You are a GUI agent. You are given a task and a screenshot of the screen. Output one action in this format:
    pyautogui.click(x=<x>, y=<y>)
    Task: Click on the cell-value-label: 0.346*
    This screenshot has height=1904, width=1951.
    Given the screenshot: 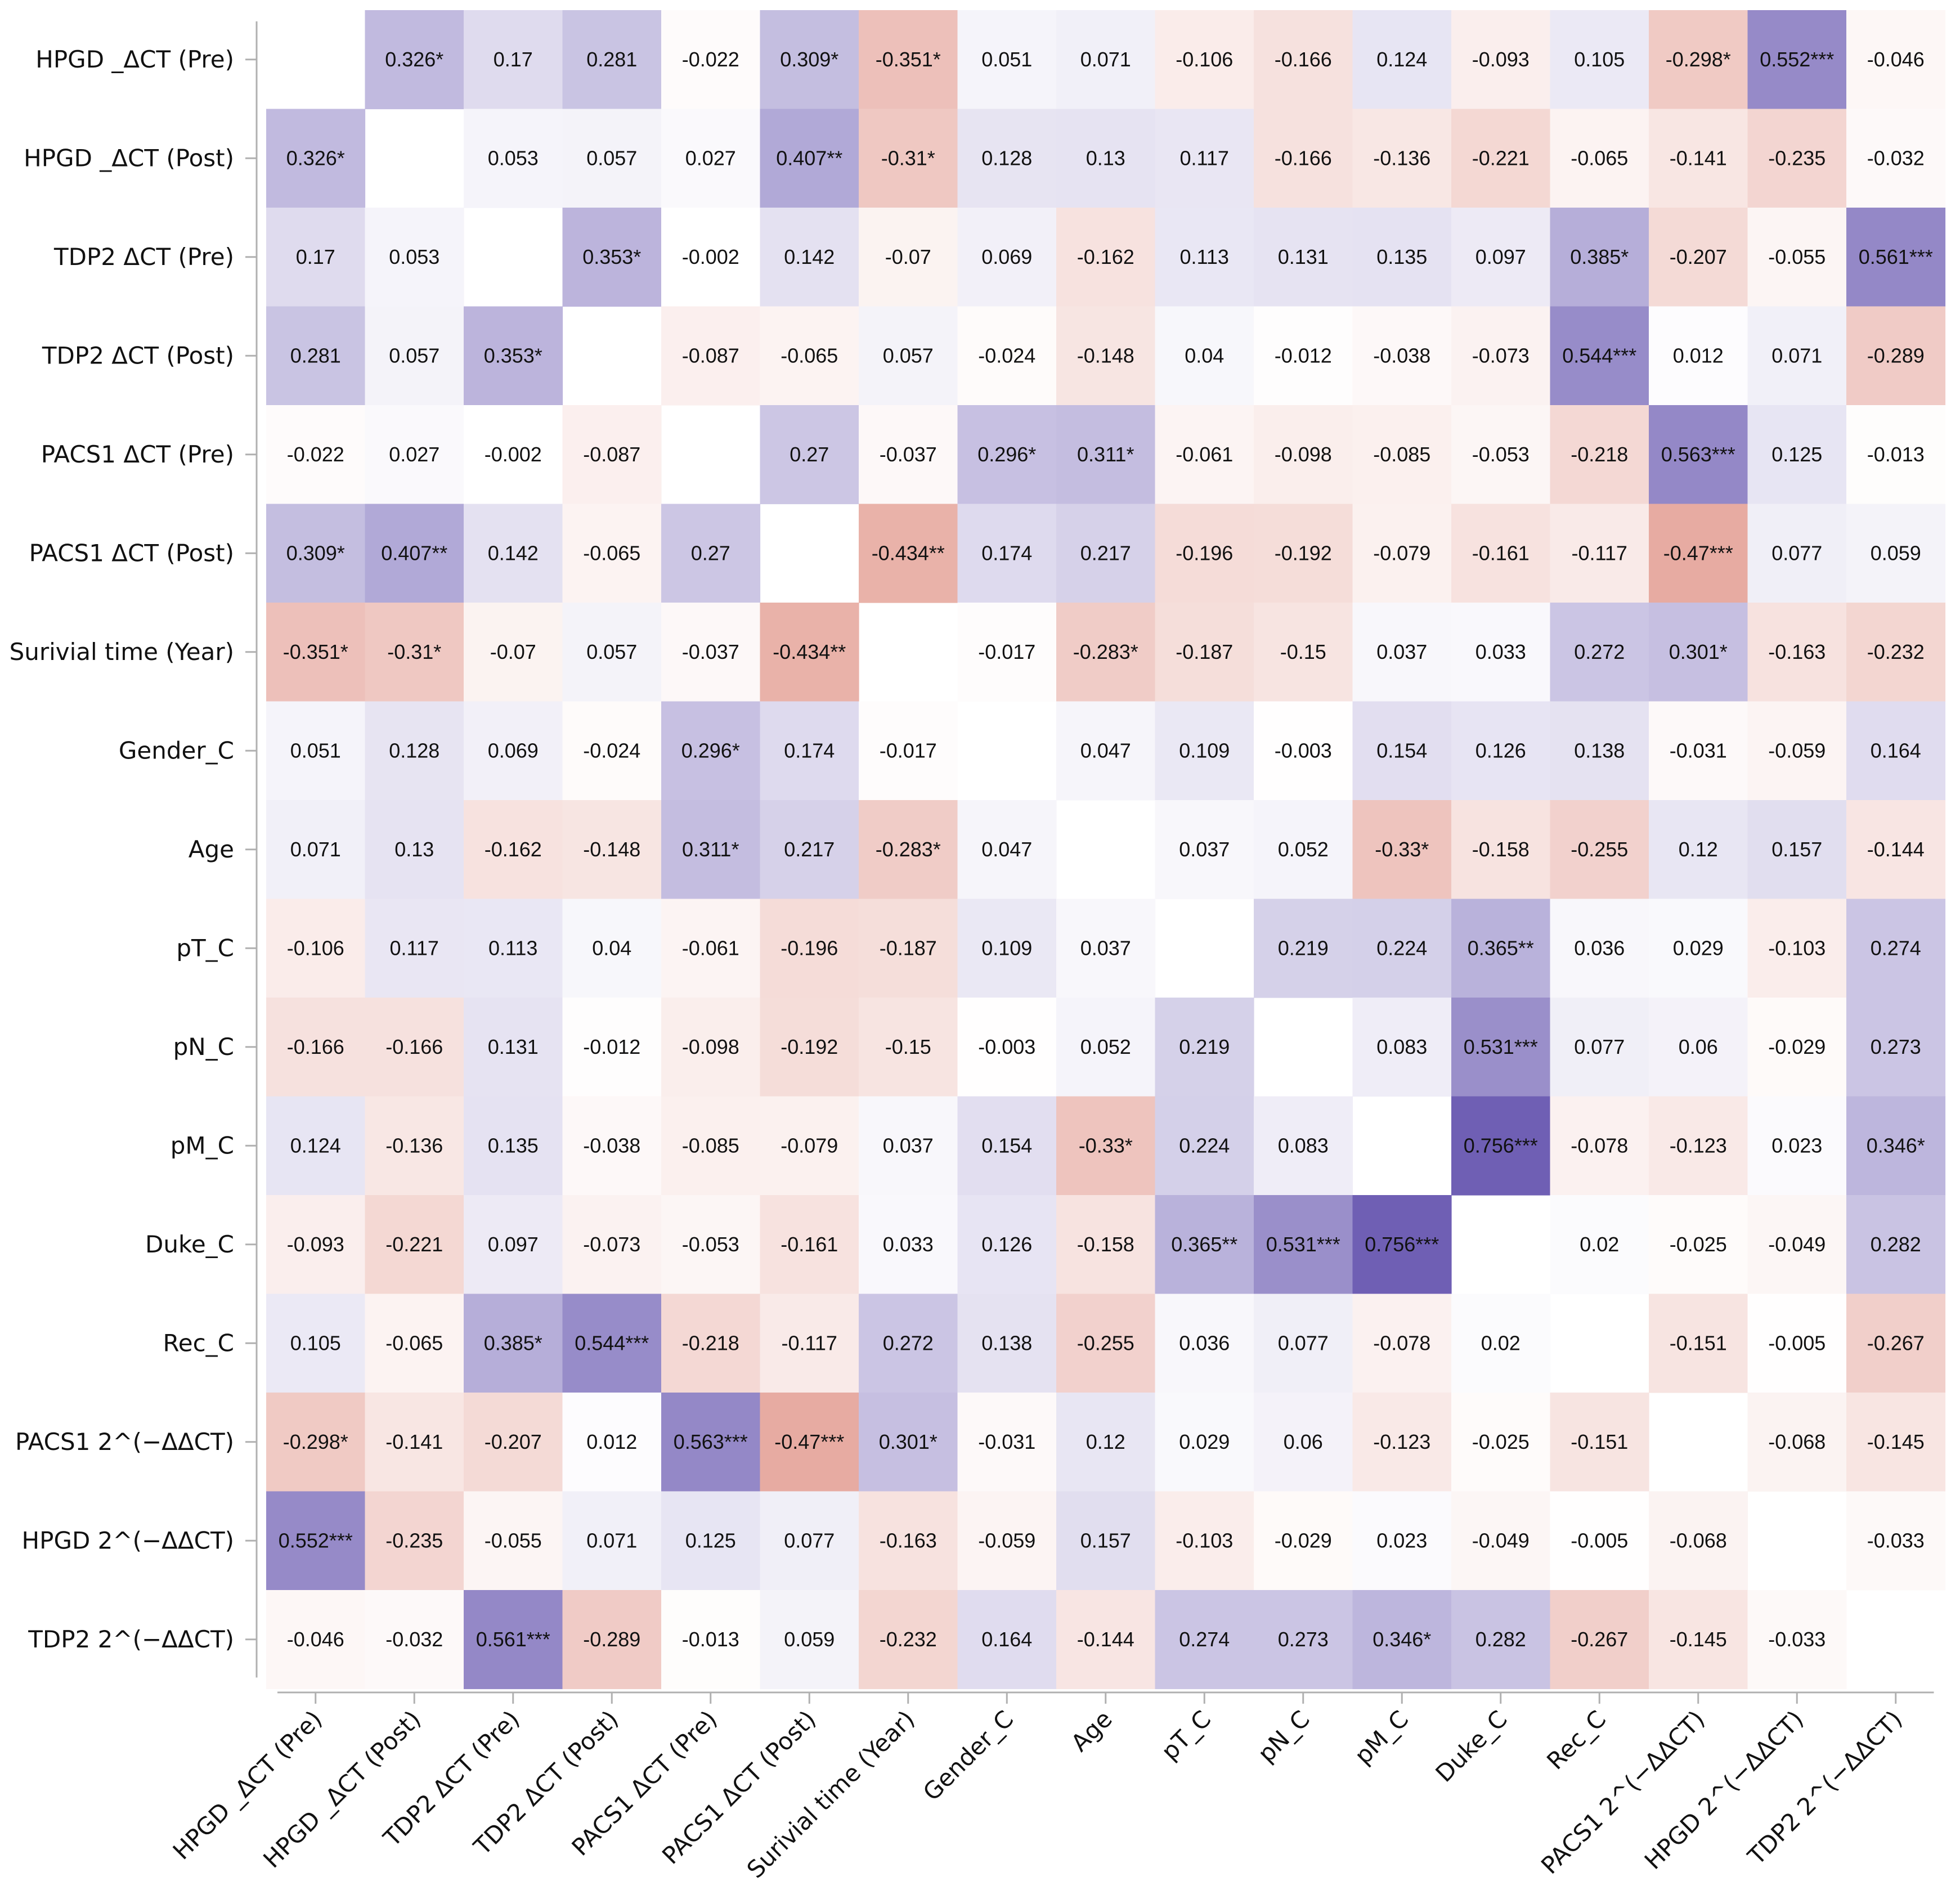 What is the action you would take?
    pyautogui.click(x=1402, y=1639)
    